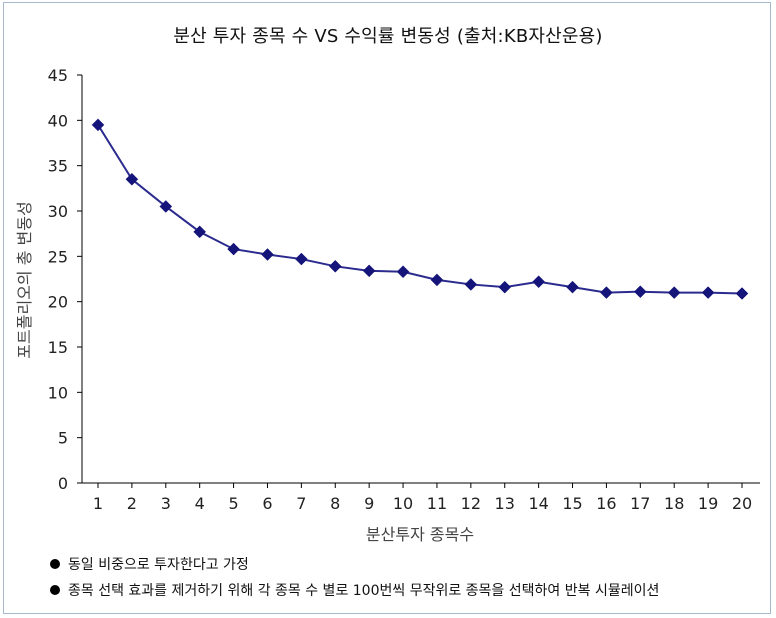  Describe the element at coordinates (132, 503) in the screenshot. I see `x-tick-label: 2` at that location.